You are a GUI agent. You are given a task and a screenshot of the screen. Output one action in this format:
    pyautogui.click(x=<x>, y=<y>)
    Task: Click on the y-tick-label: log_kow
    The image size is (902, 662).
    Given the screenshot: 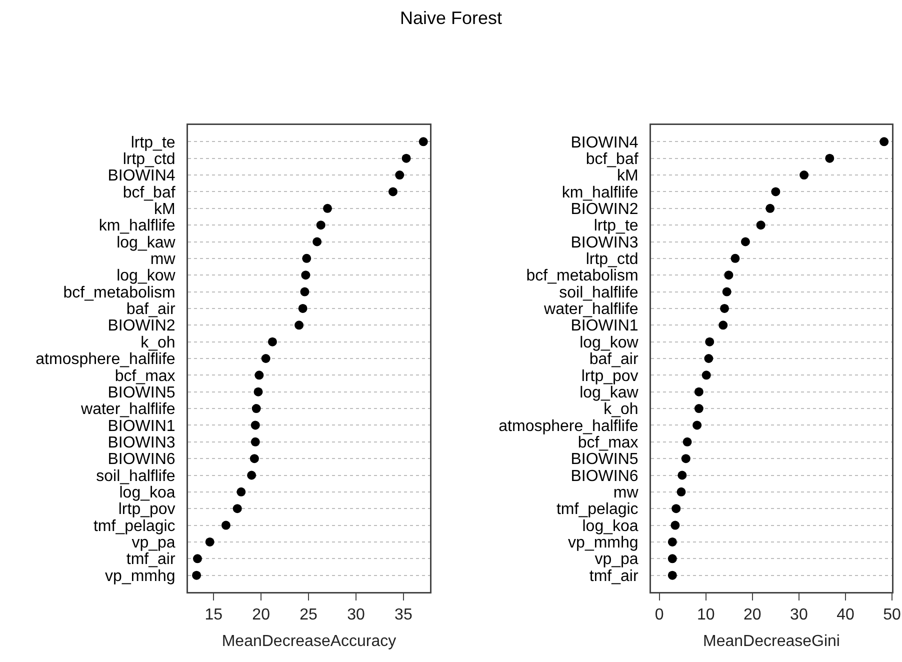 What is the action you would take?
    pyautogui.click(x=609, y=343)
    